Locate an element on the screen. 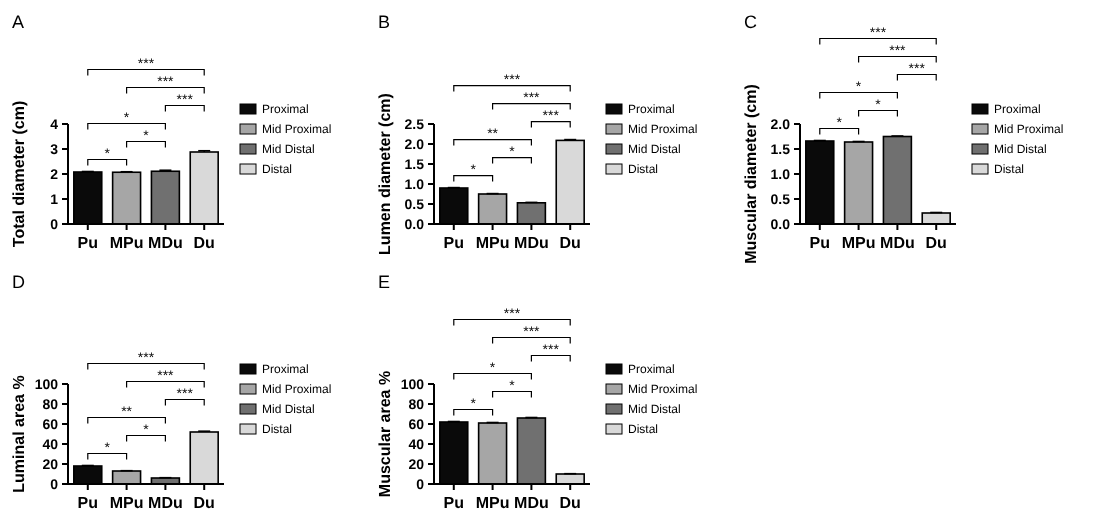  chart-title: E is located at coordinates (384, 282).